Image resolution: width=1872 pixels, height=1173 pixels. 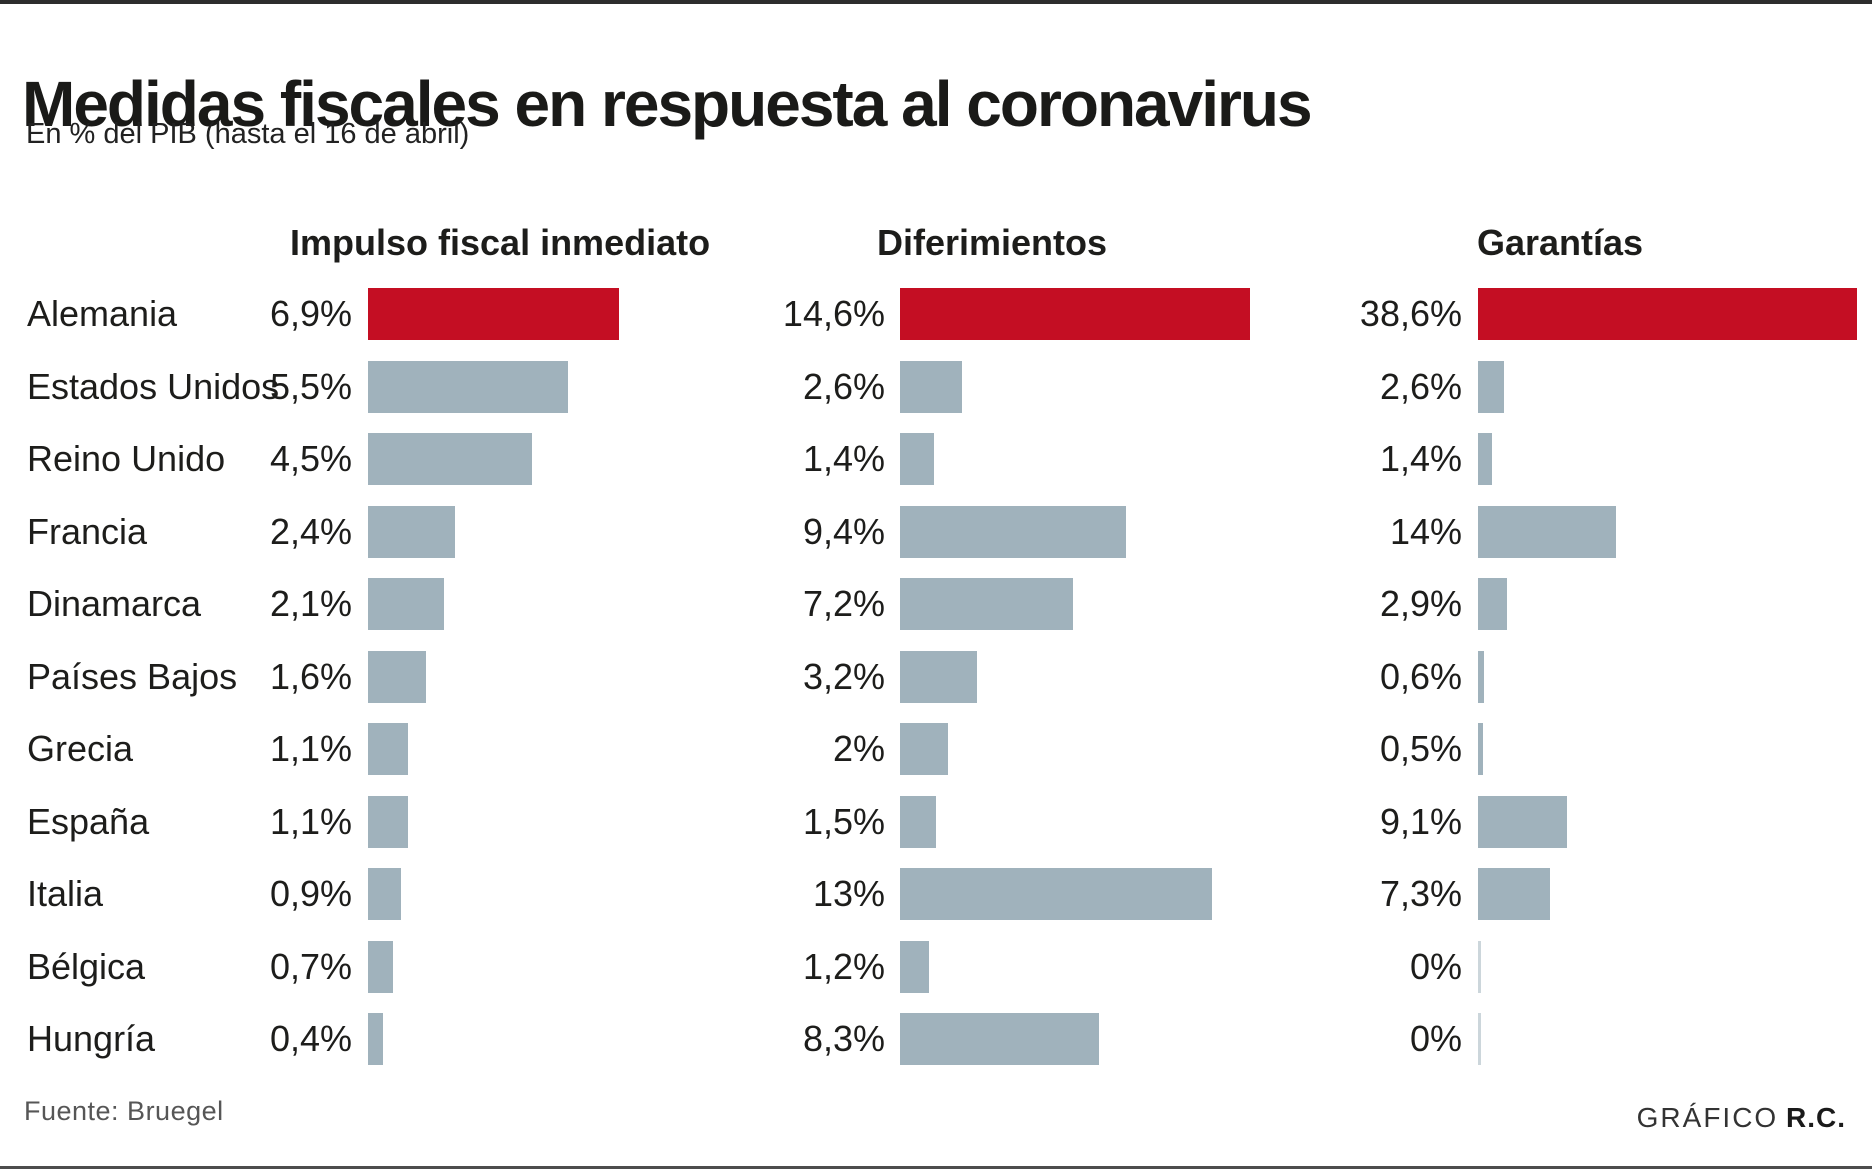 I want to click on country-label-francia: Francia, so click(x=87, y=531).